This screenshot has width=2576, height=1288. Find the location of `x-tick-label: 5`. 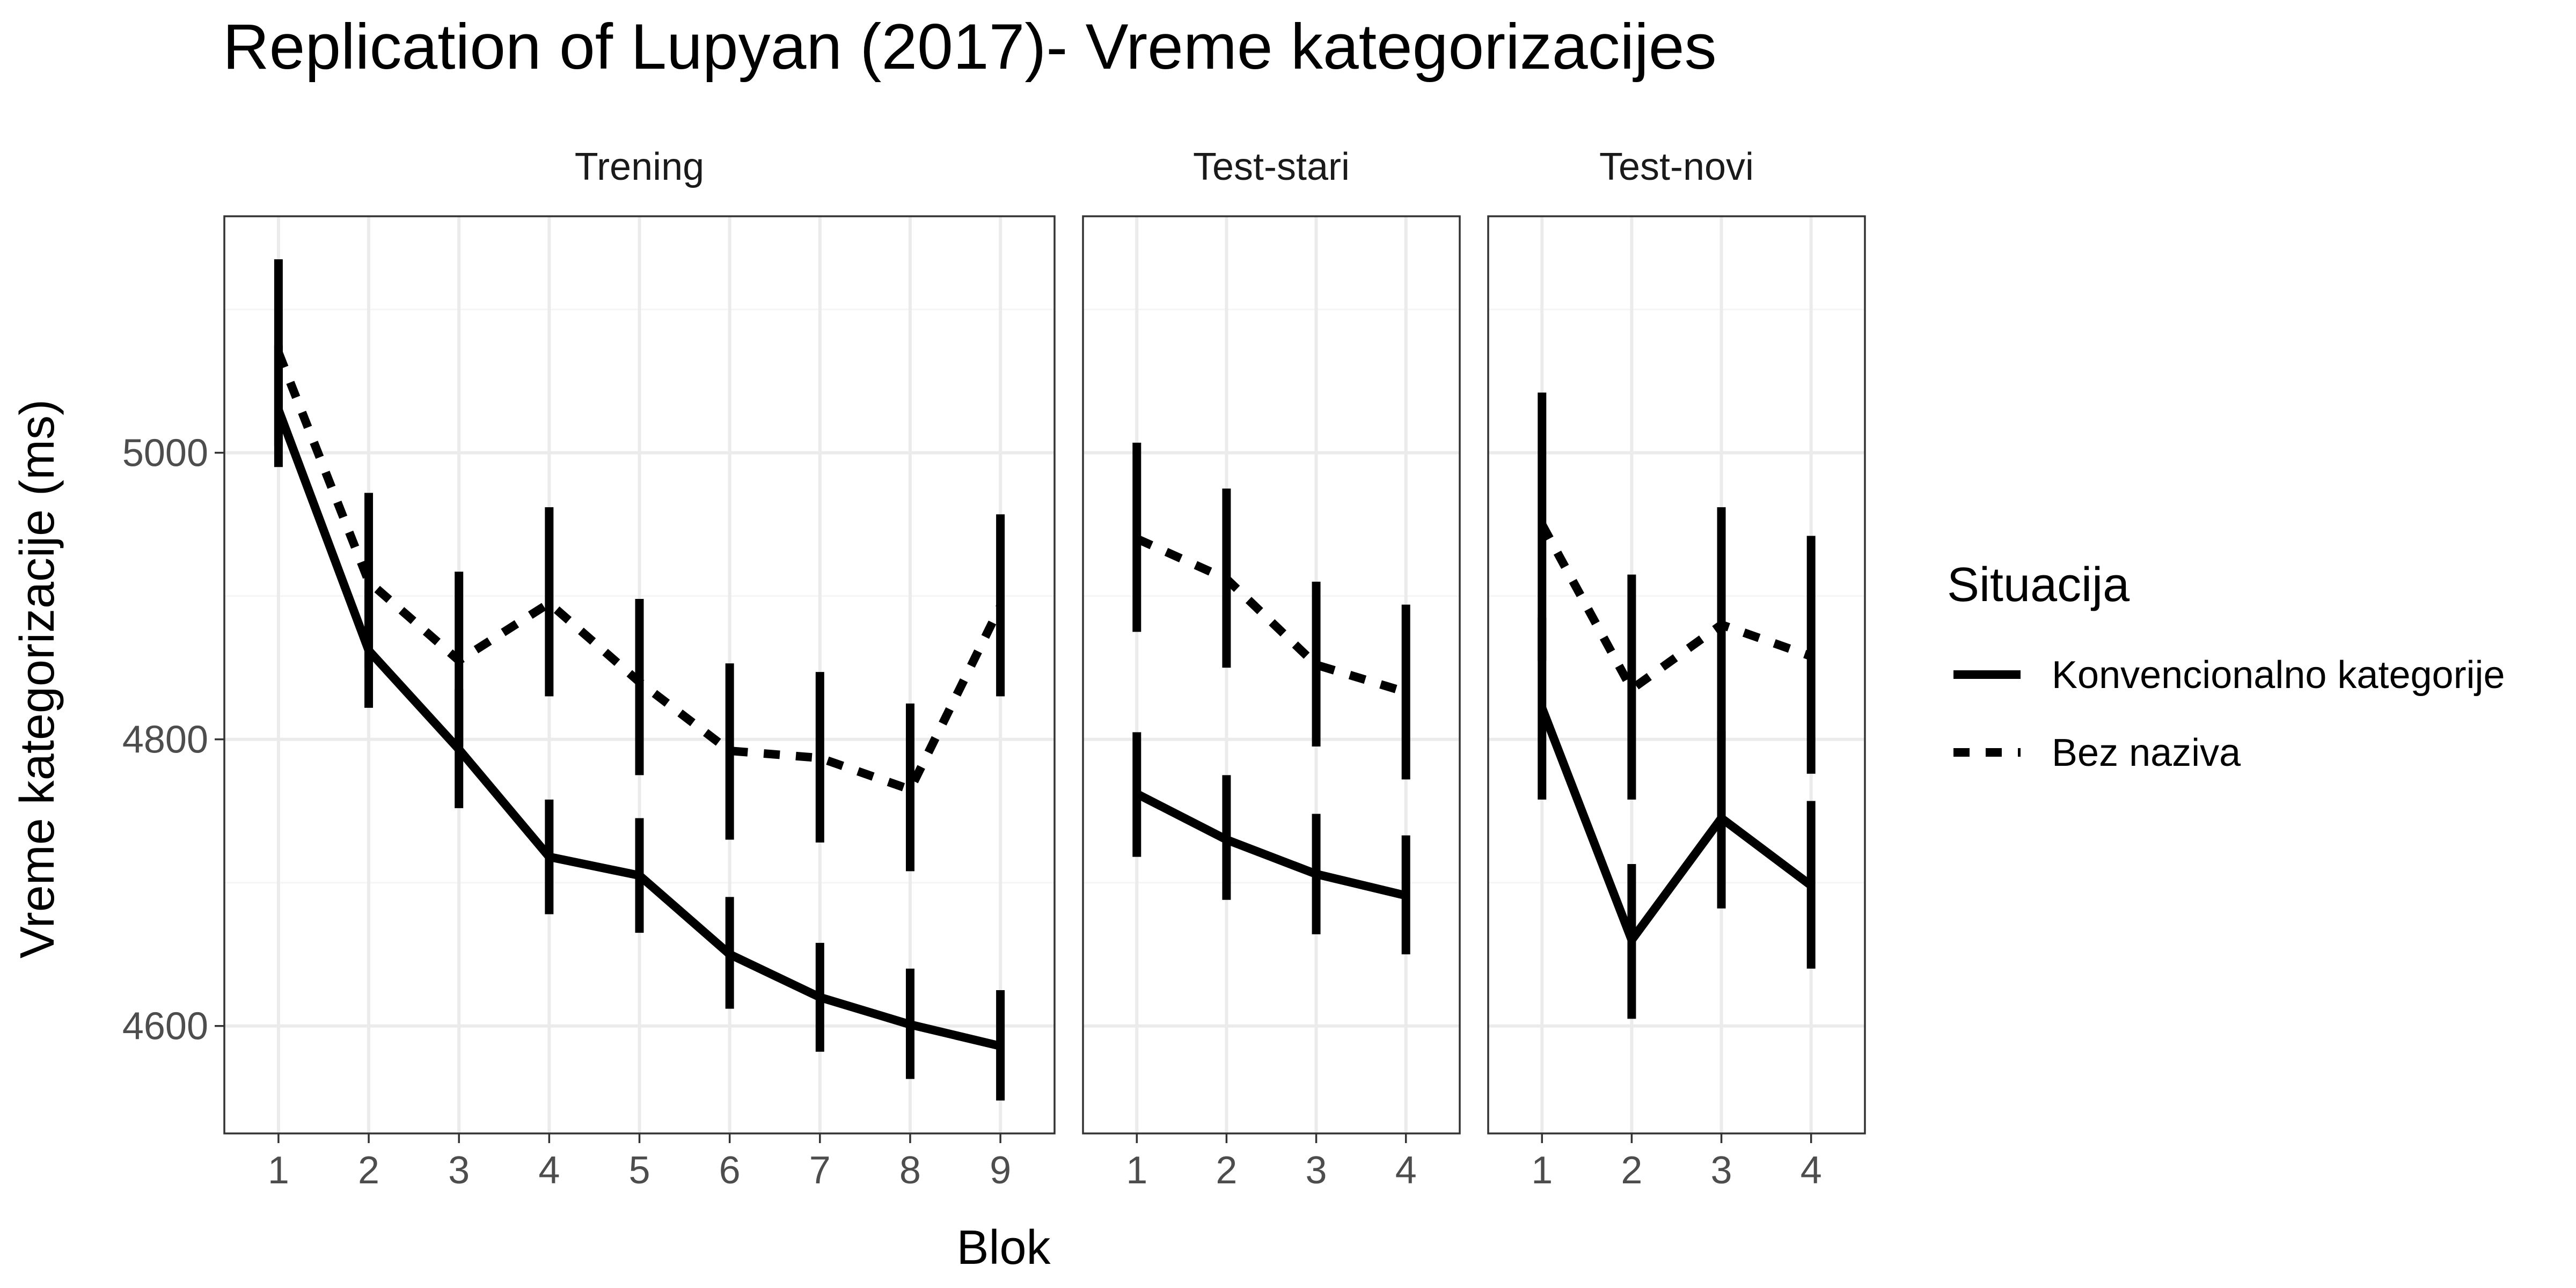

x-tick-label: 5 is located at coordinates (639, 1170).